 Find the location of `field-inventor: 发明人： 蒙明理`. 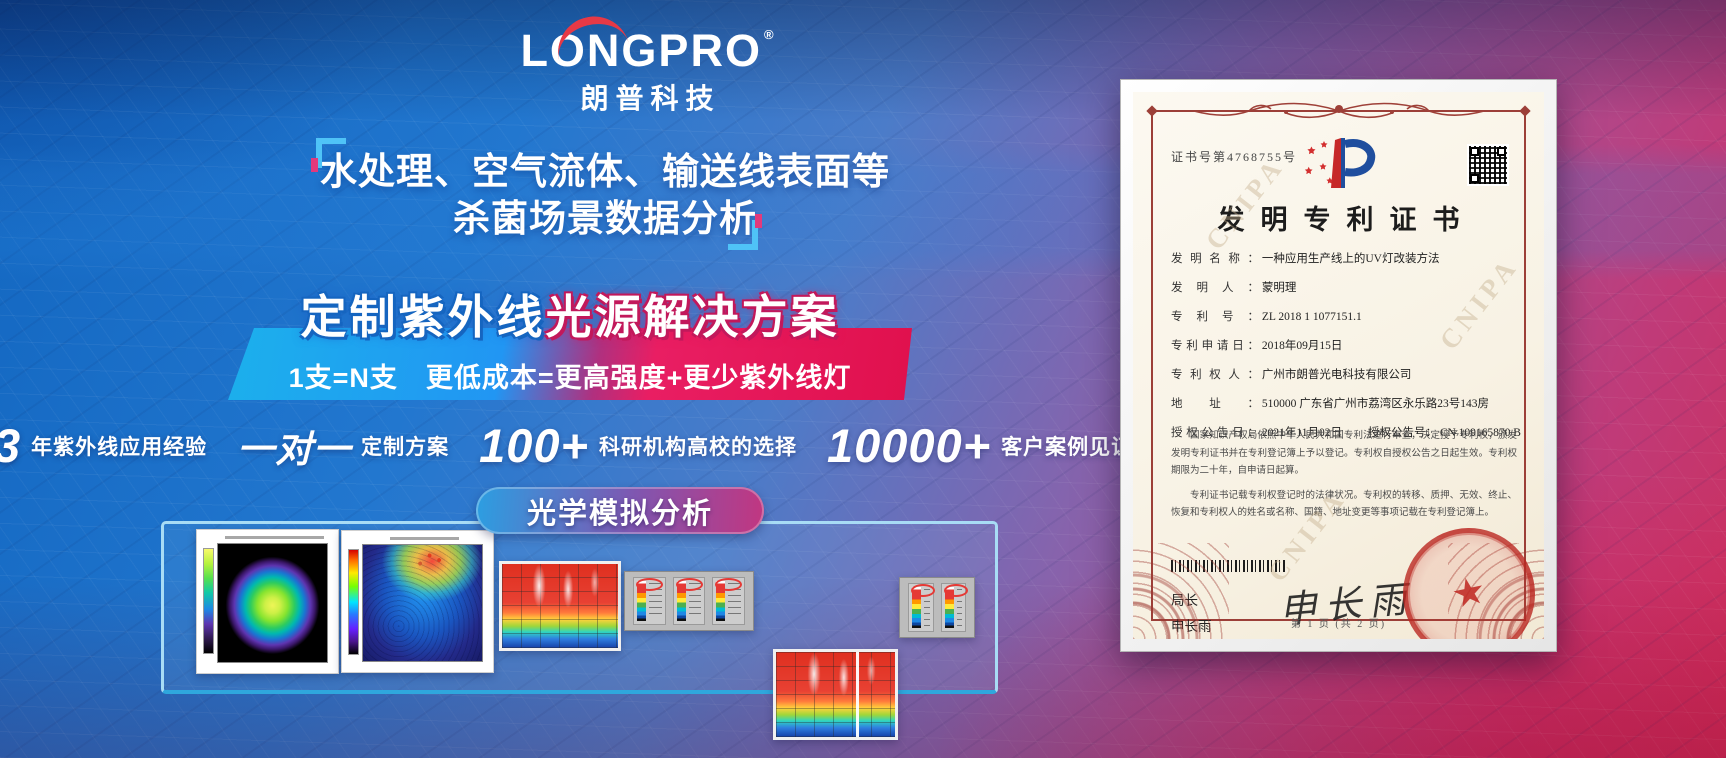

field-inventor: 发明人： 蒙明理 is located at coordinates (1234, 288).